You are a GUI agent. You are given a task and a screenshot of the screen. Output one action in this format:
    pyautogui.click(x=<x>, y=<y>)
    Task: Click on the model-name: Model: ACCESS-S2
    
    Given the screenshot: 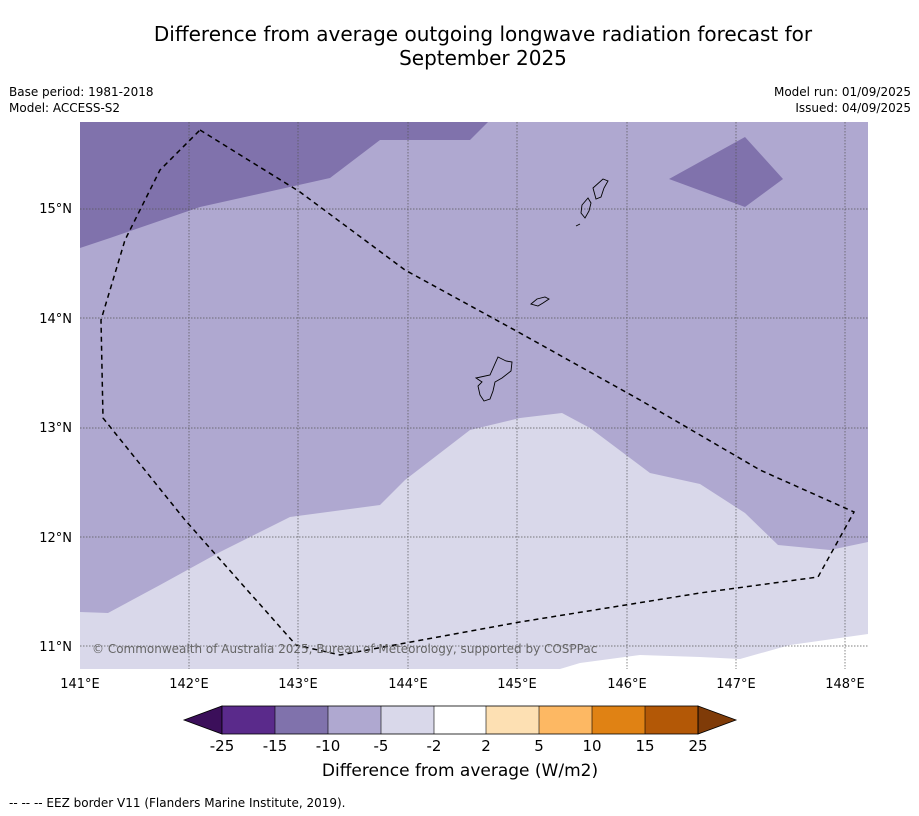 What is the action you would take?
    pyautogui.click(x=65, y=108)
    